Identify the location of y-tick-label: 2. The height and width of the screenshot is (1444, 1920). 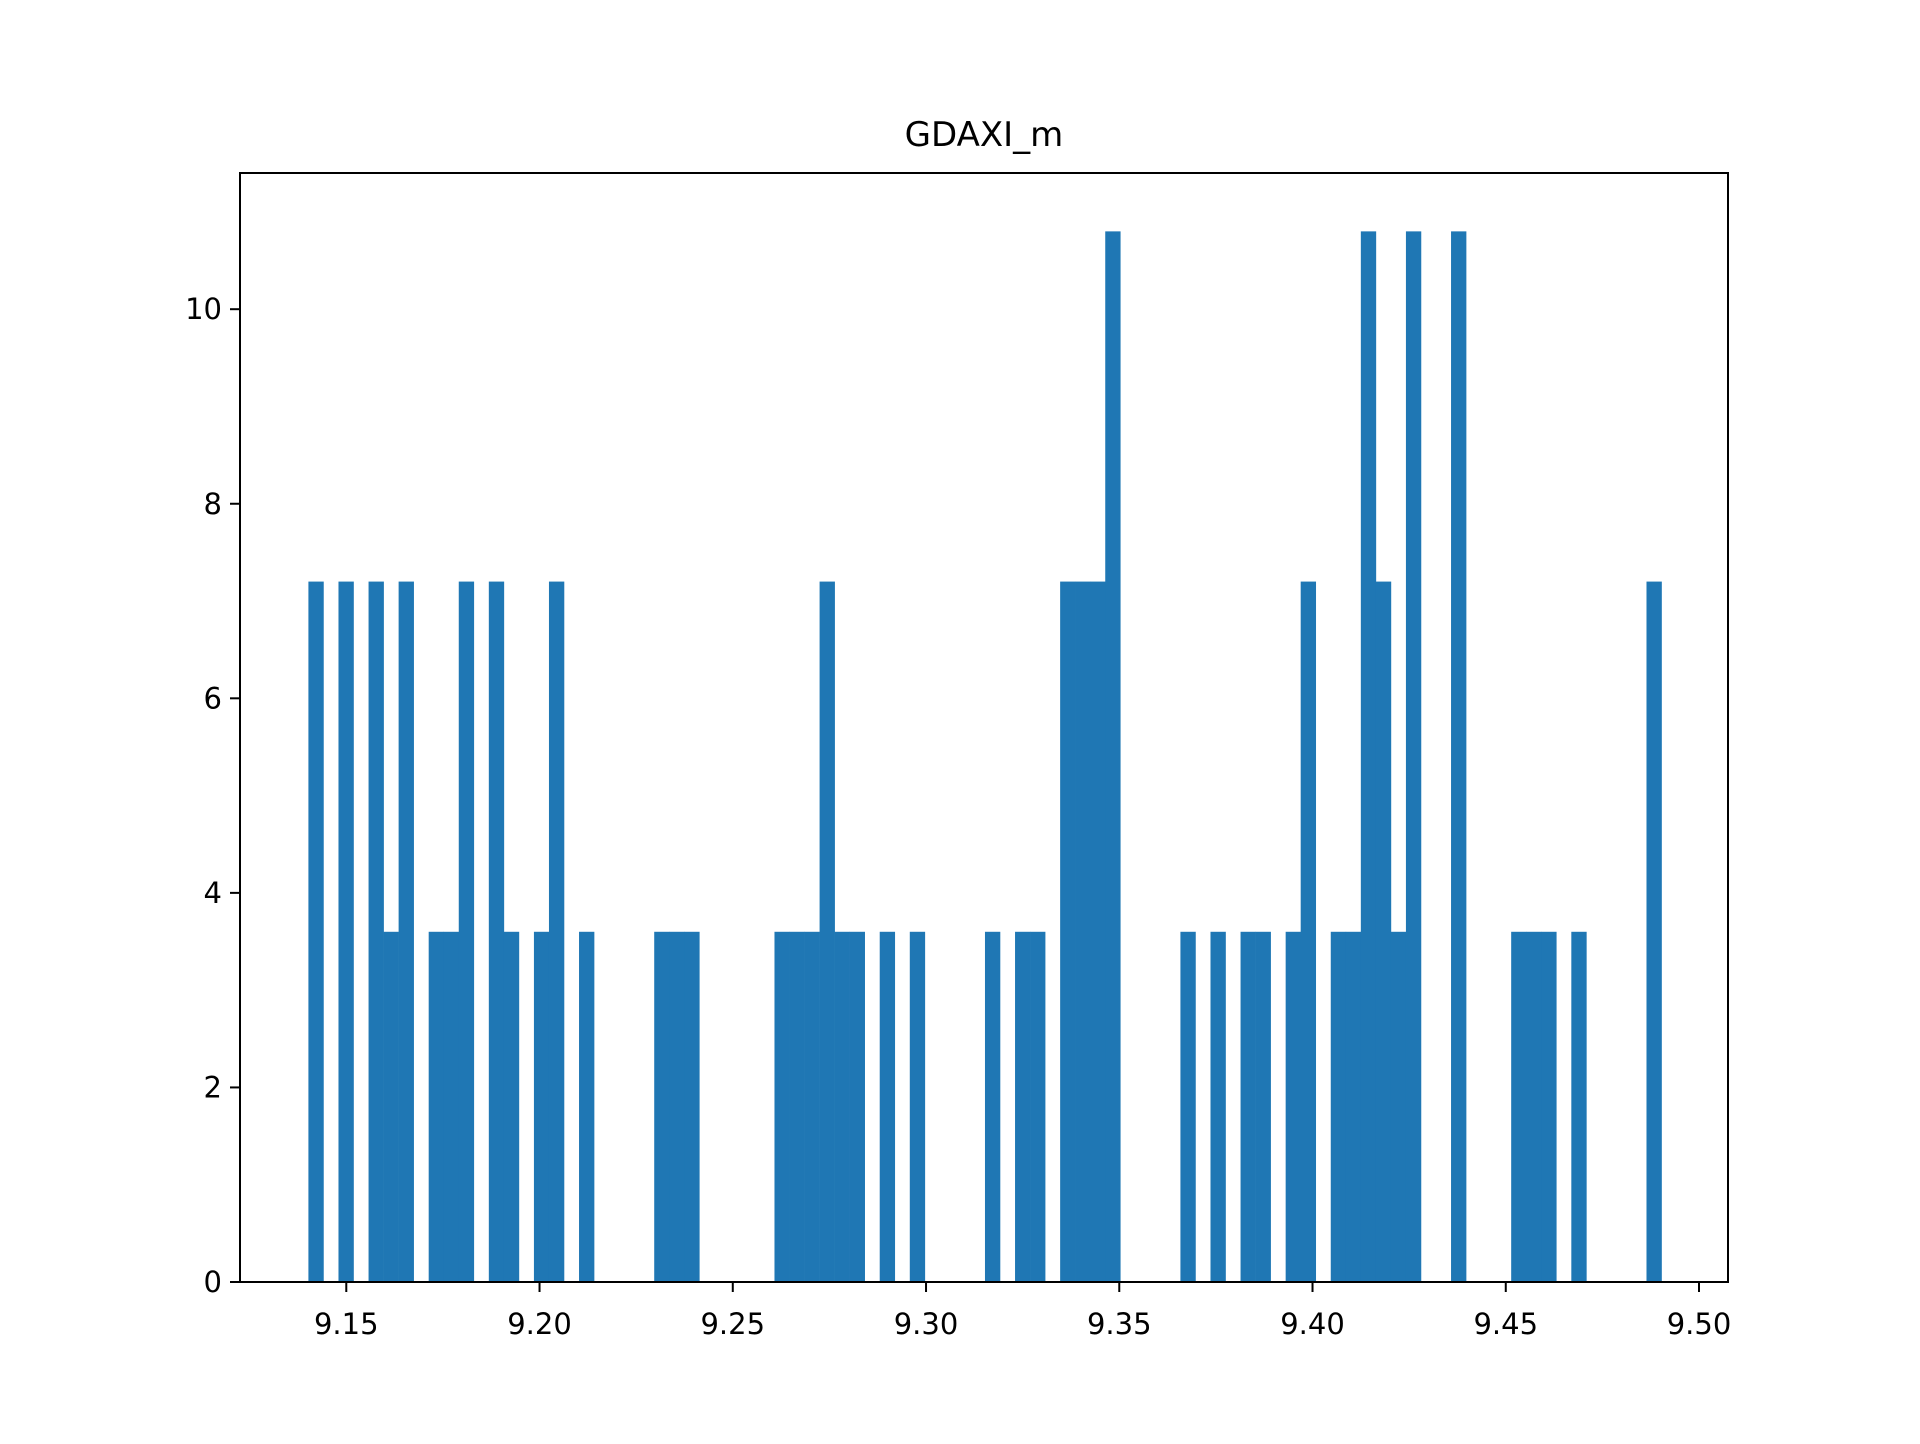
(213, 1087).